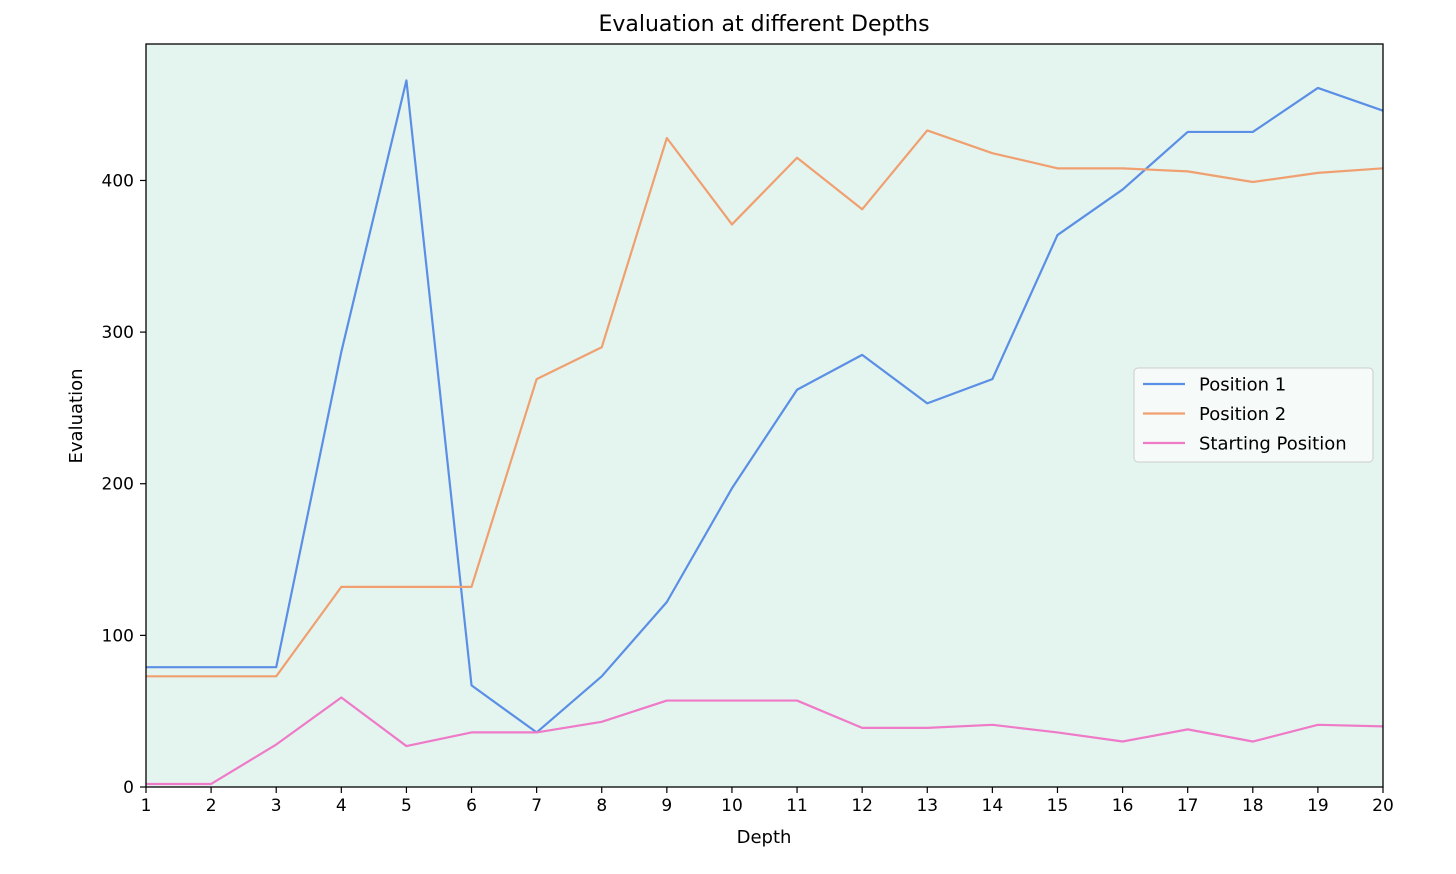  Describe the element at coordinates (1383, 806) in the screenshot. I see `x-tick-label: 20` at that location.